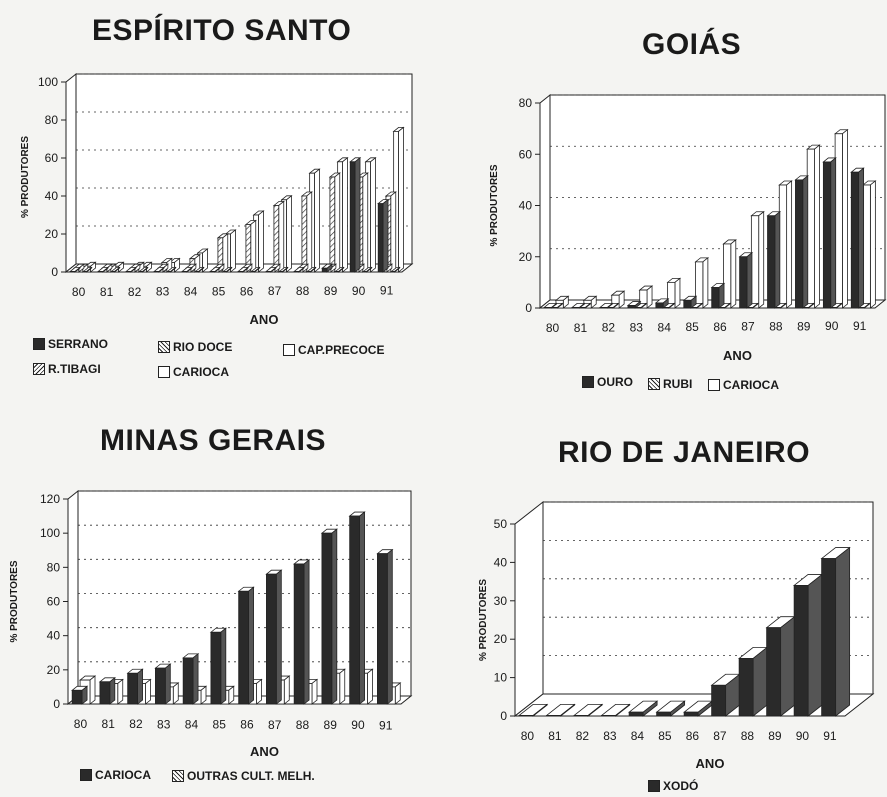 The image size is (887, 797). I want to click on y-tick-label: 40, so click(501, 562).